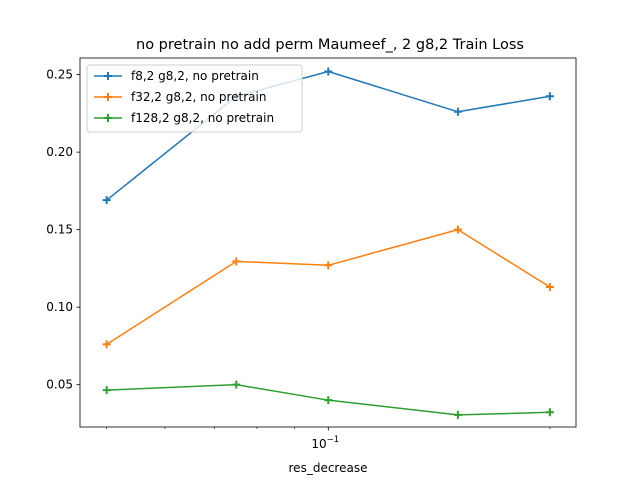 The height and width of the screenshot is (480, 640). I want to click on x-axis: 10−1, so click(328, 439).